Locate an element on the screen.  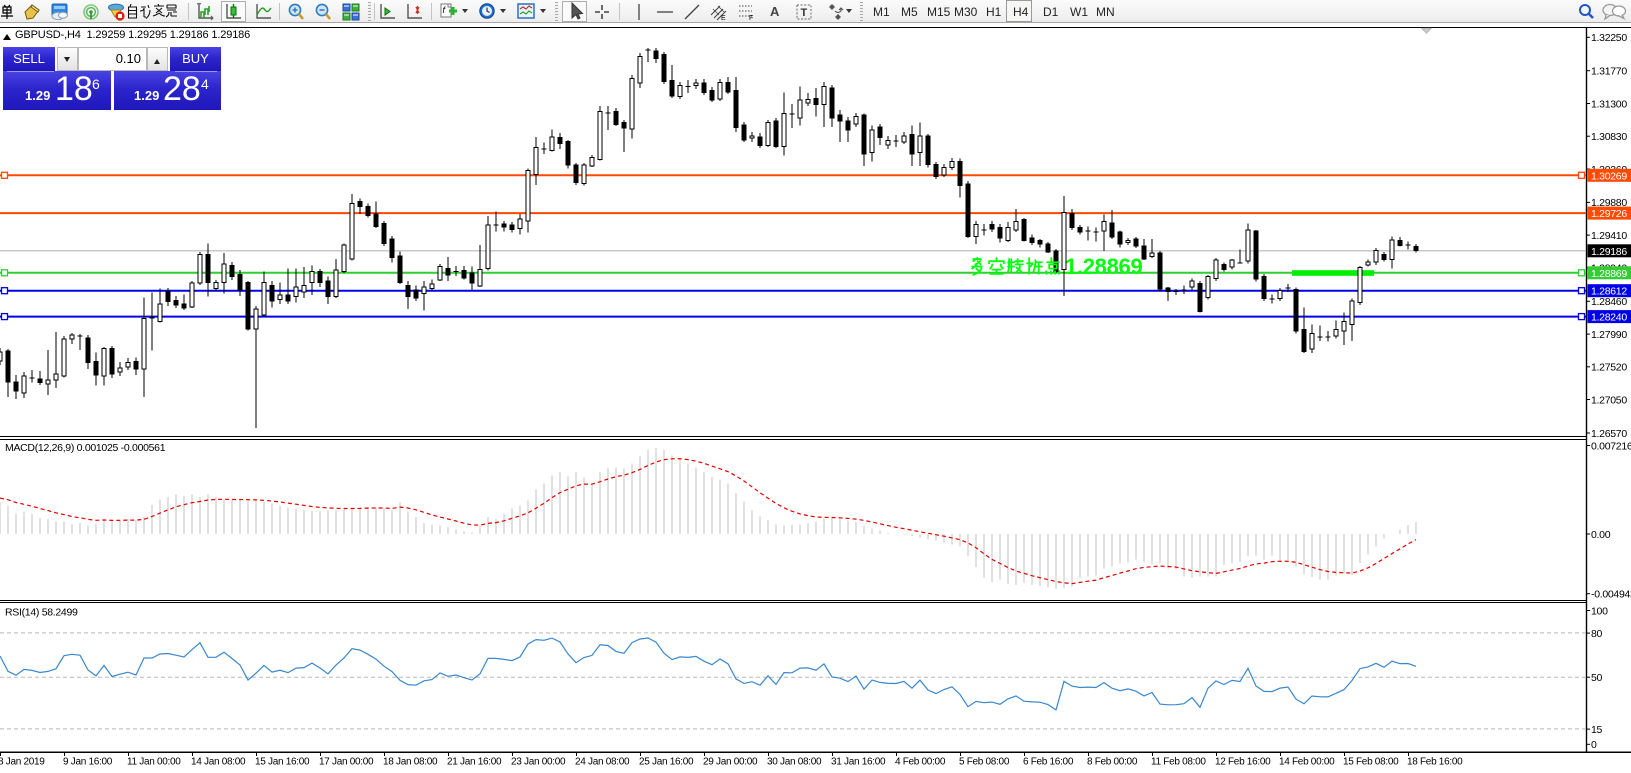
svg-text: 11 Jan 00:00 is located at coordinates (154, 762).